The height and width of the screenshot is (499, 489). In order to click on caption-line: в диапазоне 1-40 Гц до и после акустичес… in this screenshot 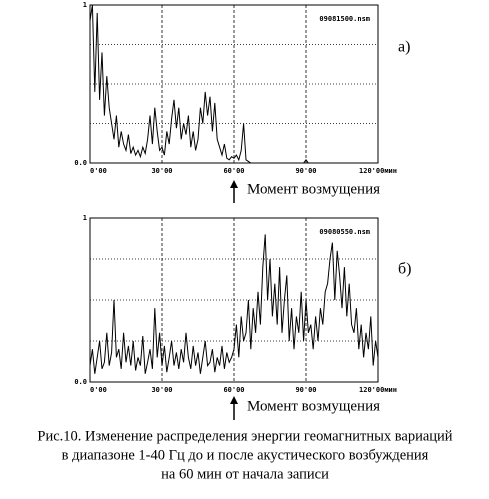, I will do `click(245, 455)`.